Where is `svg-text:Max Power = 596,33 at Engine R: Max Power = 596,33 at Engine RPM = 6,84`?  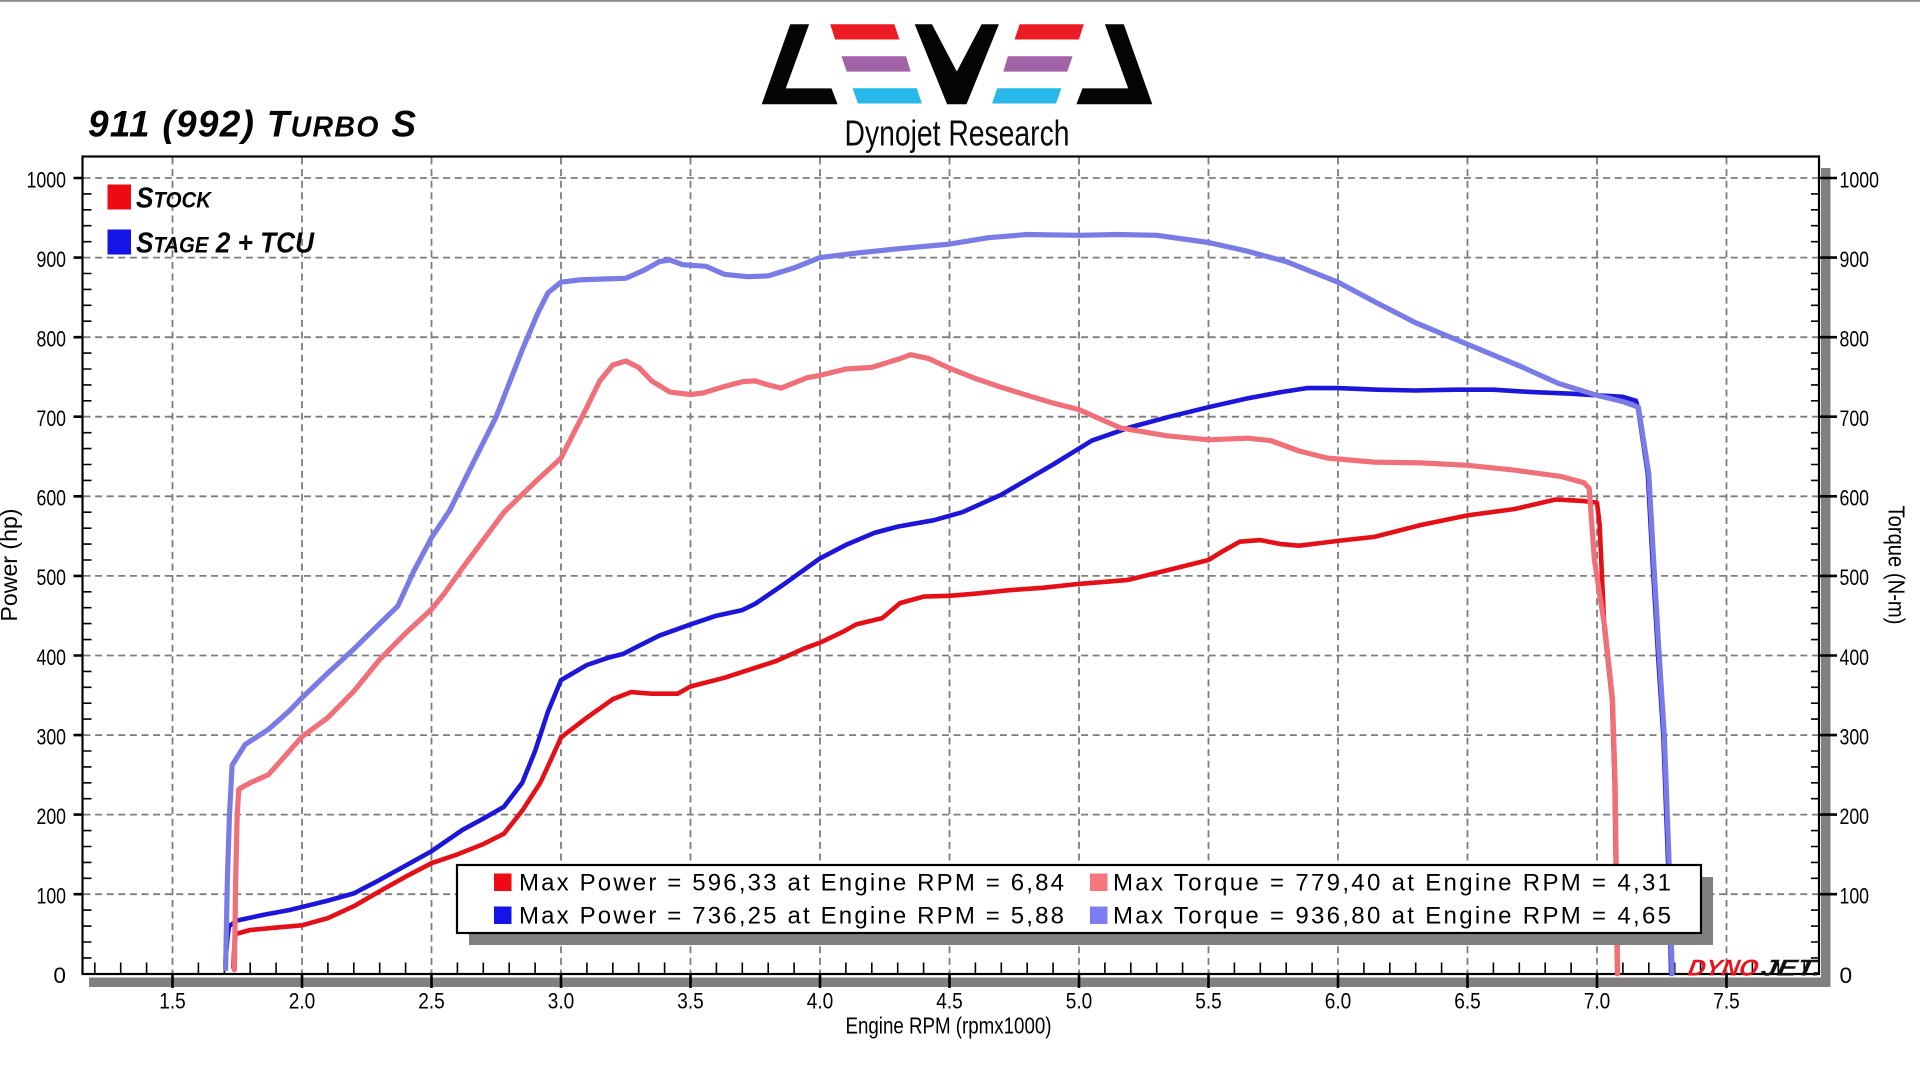 svg-text:Max Power = 596,33 at Engine R: Max Power = 596,33 at Engine RPM = 6,84 is located at coordinates (791, 883).